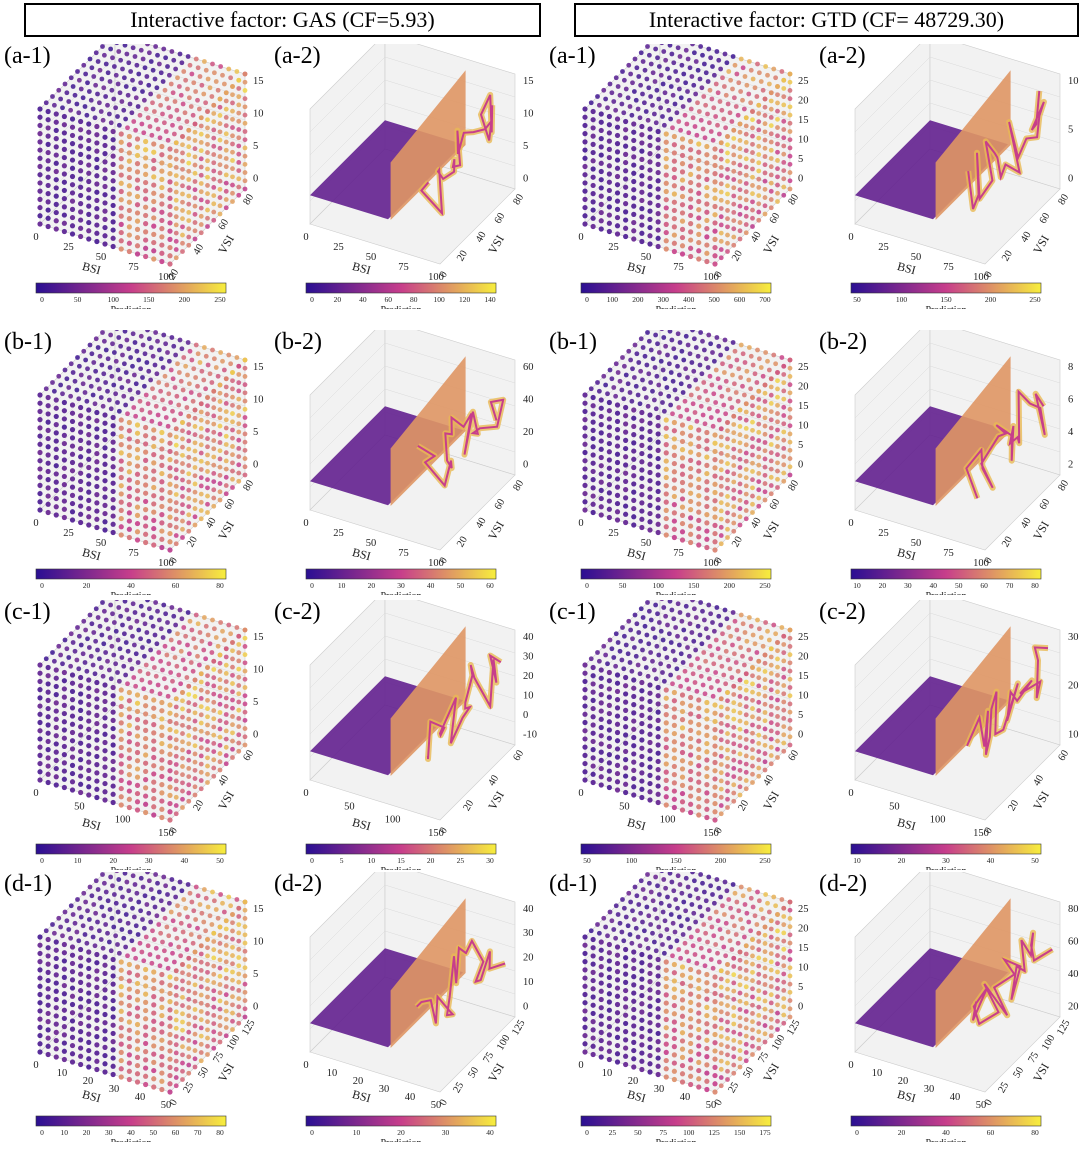 The height and width of the screenshot is (1149, 1080). Describe the element at coordinates (711, 563) in the screenshot. I see `x-tick-label: 100` at that location.